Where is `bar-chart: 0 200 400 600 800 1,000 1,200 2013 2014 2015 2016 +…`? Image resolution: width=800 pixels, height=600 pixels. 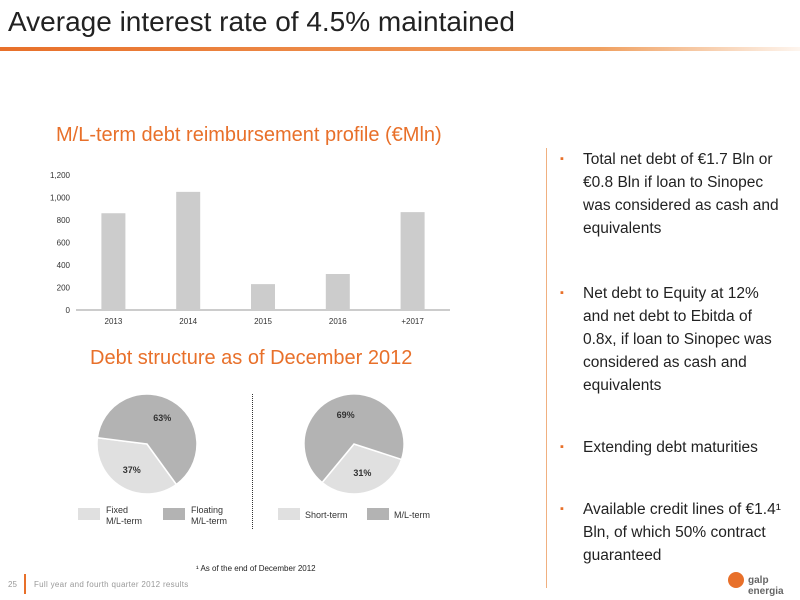 bar-chart: 0 200 400 600 800 1,000 1,200 2013 2014 2015 2016 +… is located at coordinates (250, 248).